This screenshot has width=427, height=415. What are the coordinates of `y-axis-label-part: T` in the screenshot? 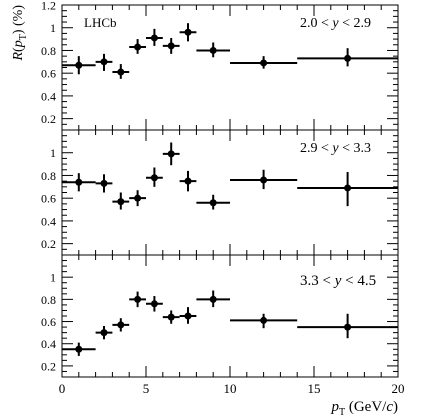 It's located at (23, 37).